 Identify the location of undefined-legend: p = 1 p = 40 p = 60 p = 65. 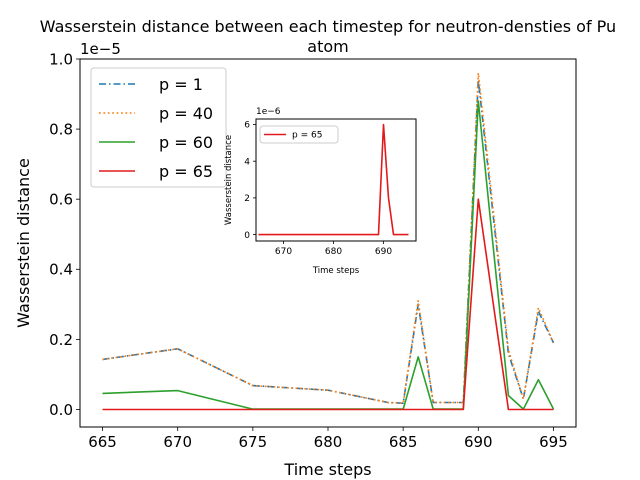
(158, 127).